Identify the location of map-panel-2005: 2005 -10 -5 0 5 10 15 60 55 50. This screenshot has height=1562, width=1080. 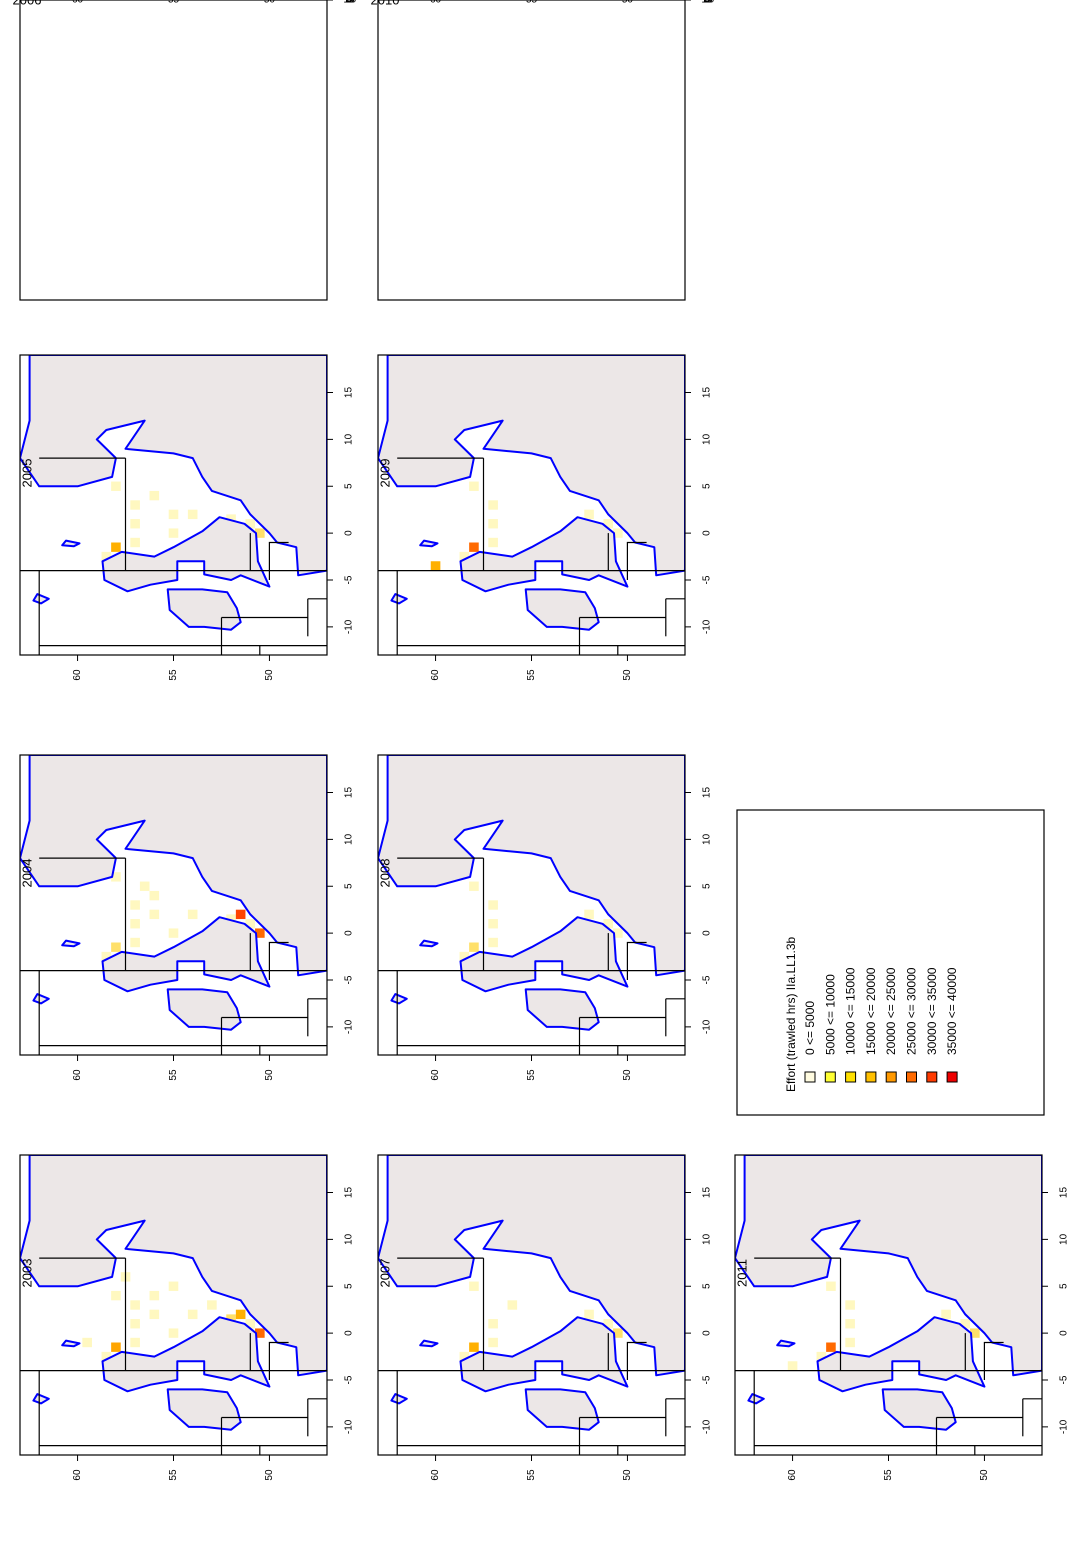
(187, 517).